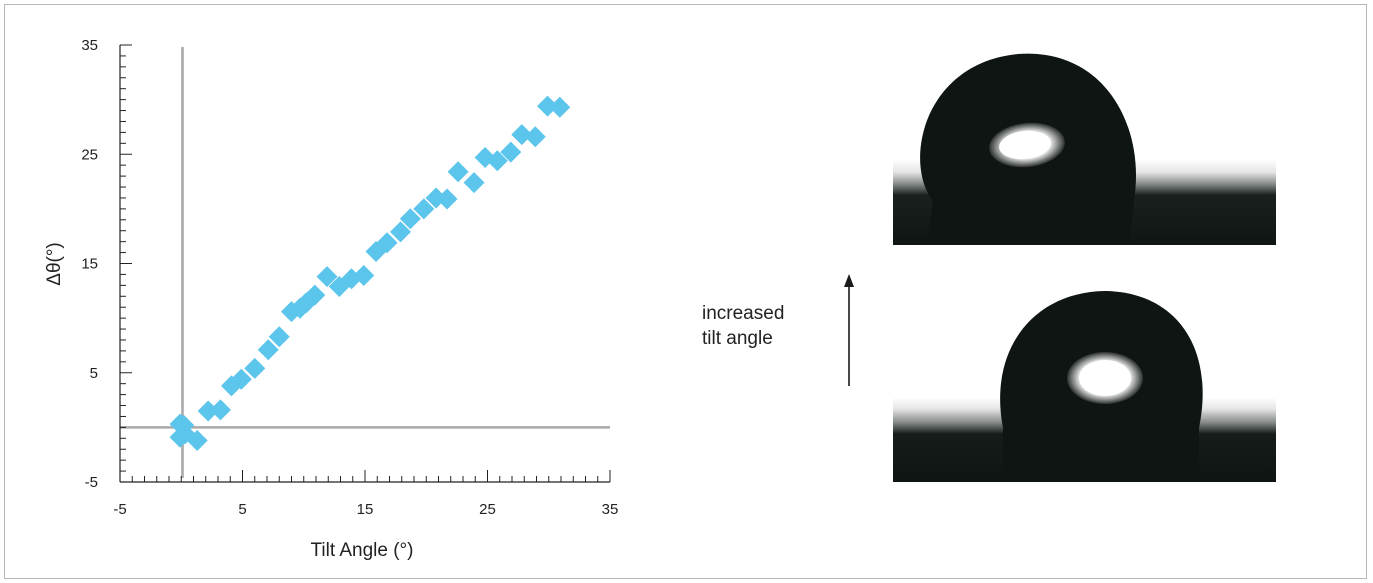  What do you see at coordinates (94, 373) in the screenshot?
I see `y-tick-label: 5` at bounding box center [94, 373].